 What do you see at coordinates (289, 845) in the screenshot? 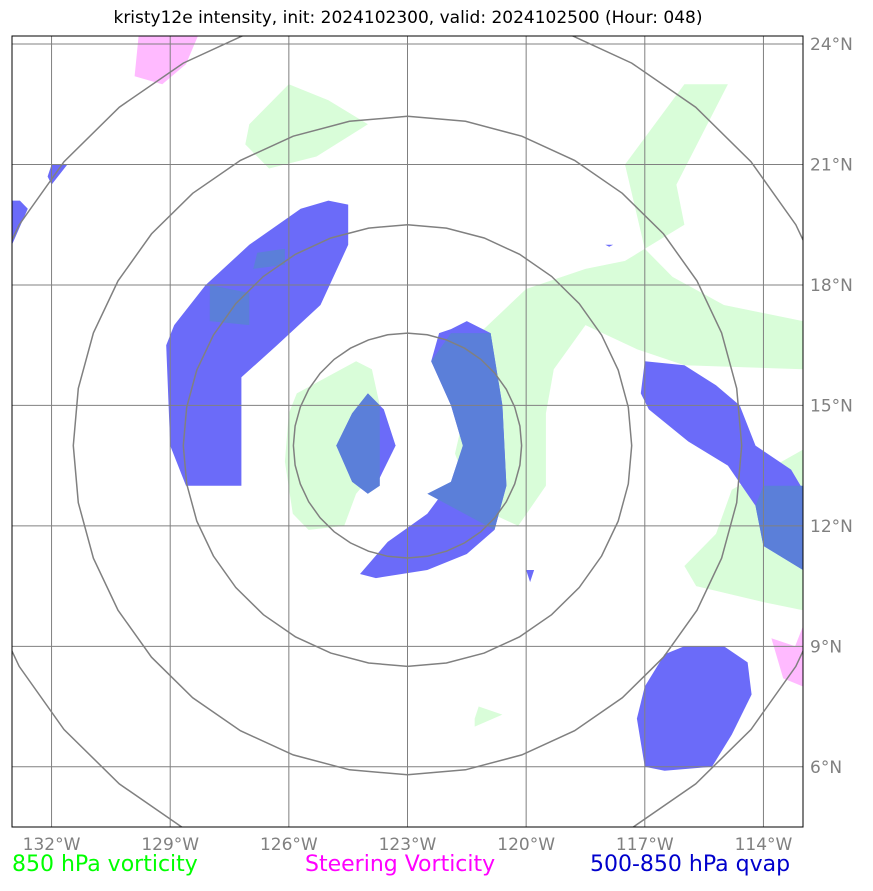
I see `x-tick-label-2: 126°W` at bounding box center [289, 845].